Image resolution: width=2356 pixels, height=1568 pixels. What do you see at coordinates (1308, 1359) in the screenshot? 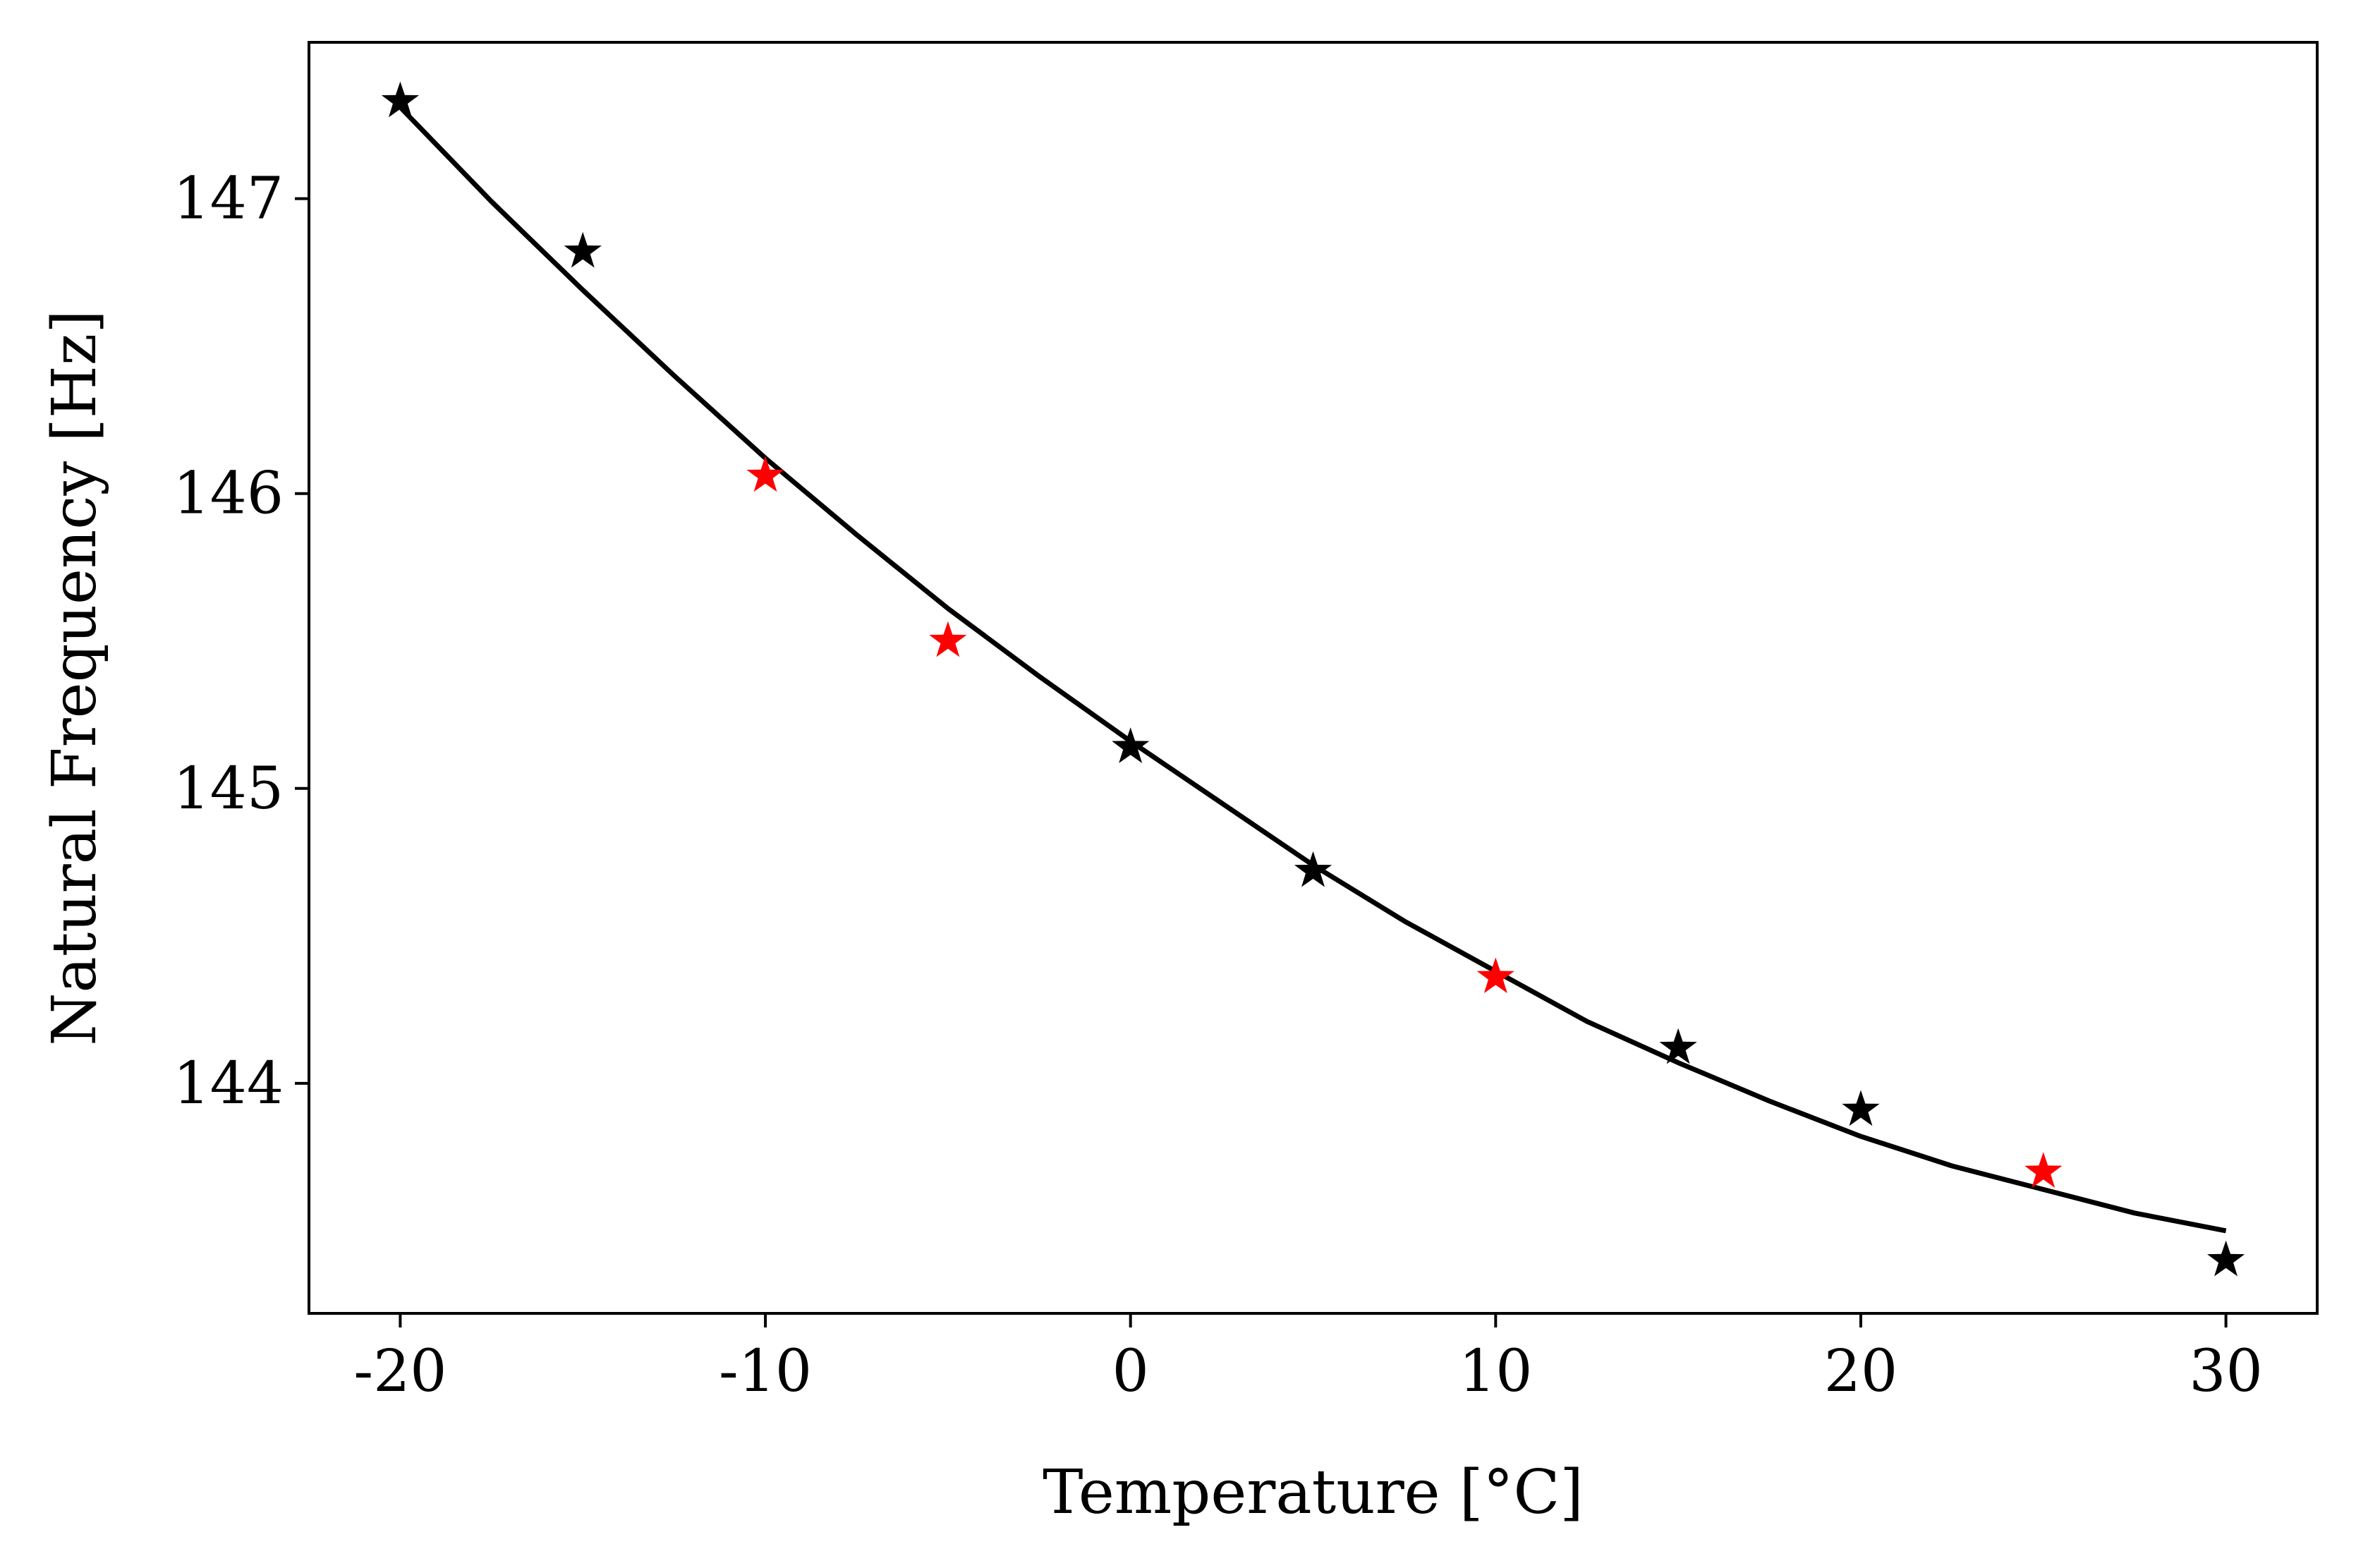
I see `x-axis: -20 -10 0 10 20 30` at bounding box center [1308, 1359].